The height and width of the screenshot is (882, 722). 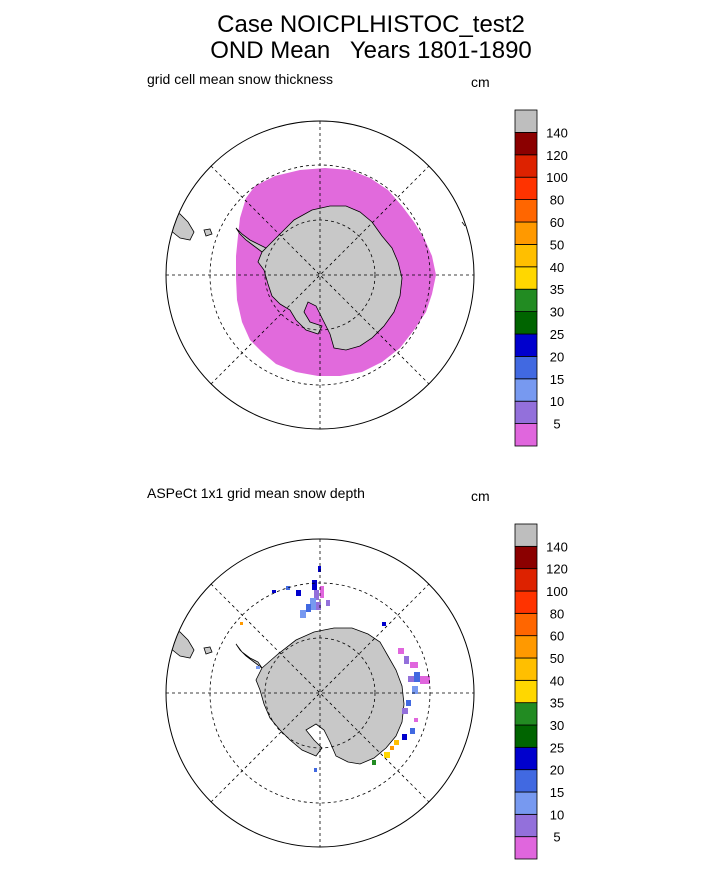 I want to click on colorbar-2-label-100: 100, so click(x=557, y=591).